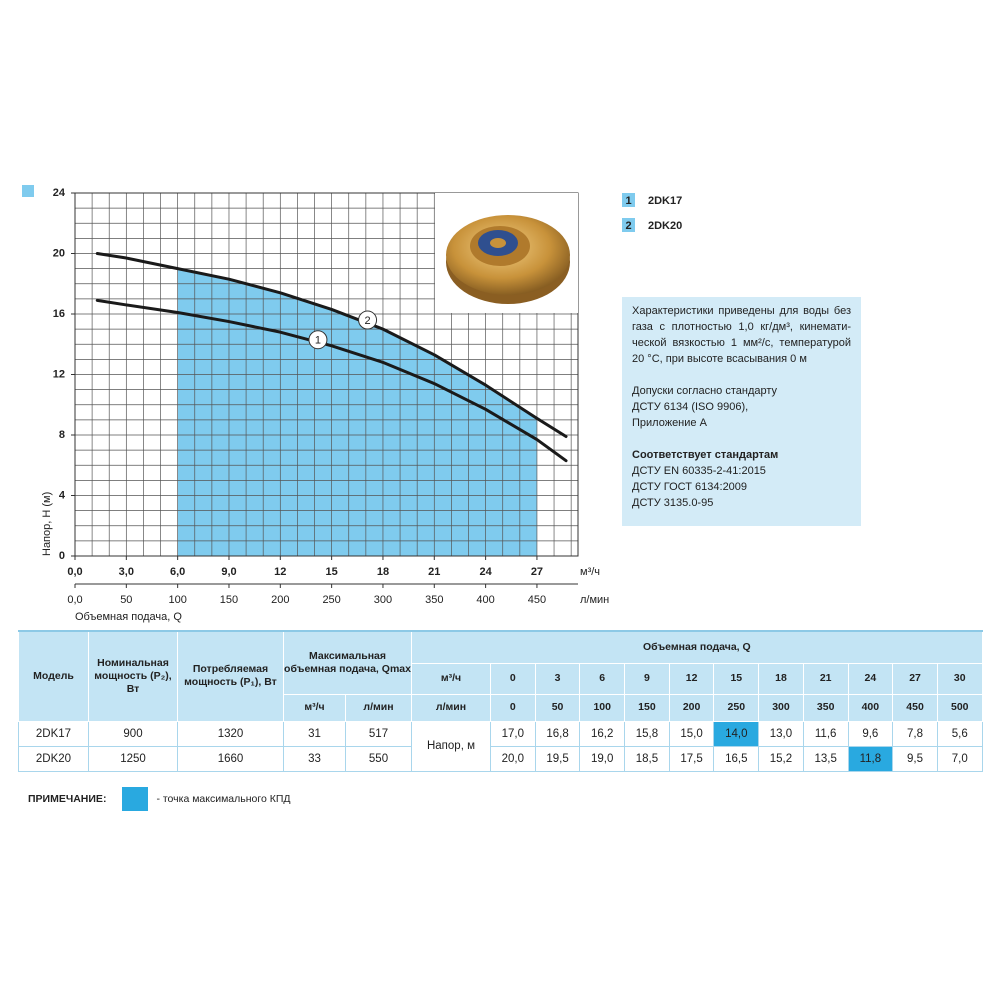 Image resolution: width=1000 pixels, height=1000 pixels. What do you see at coordinates (870, 707) in the screenshot?
I see `header-cell: 400` at bounding box center [870, 707].